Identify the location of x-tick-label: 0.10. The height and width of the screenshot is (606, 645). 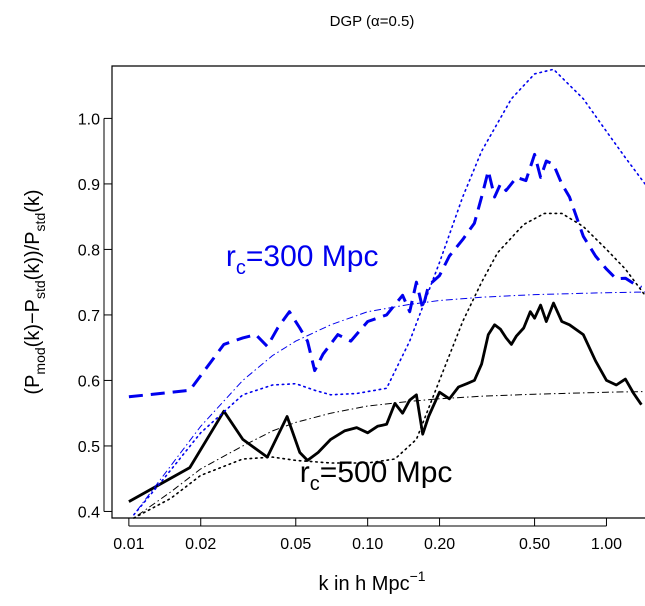
(367, 544).